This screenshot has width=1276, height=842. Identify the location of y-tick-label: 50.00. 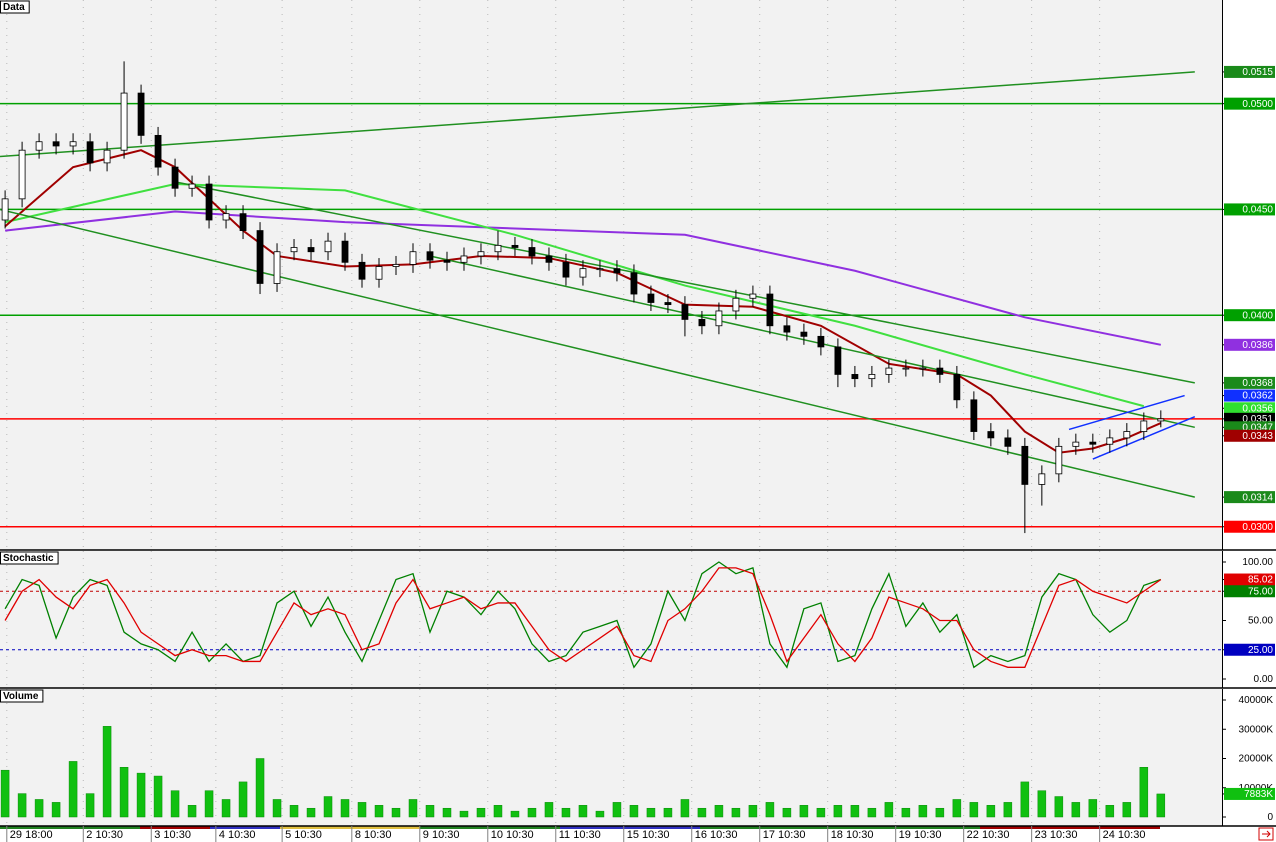
(1260, 621).